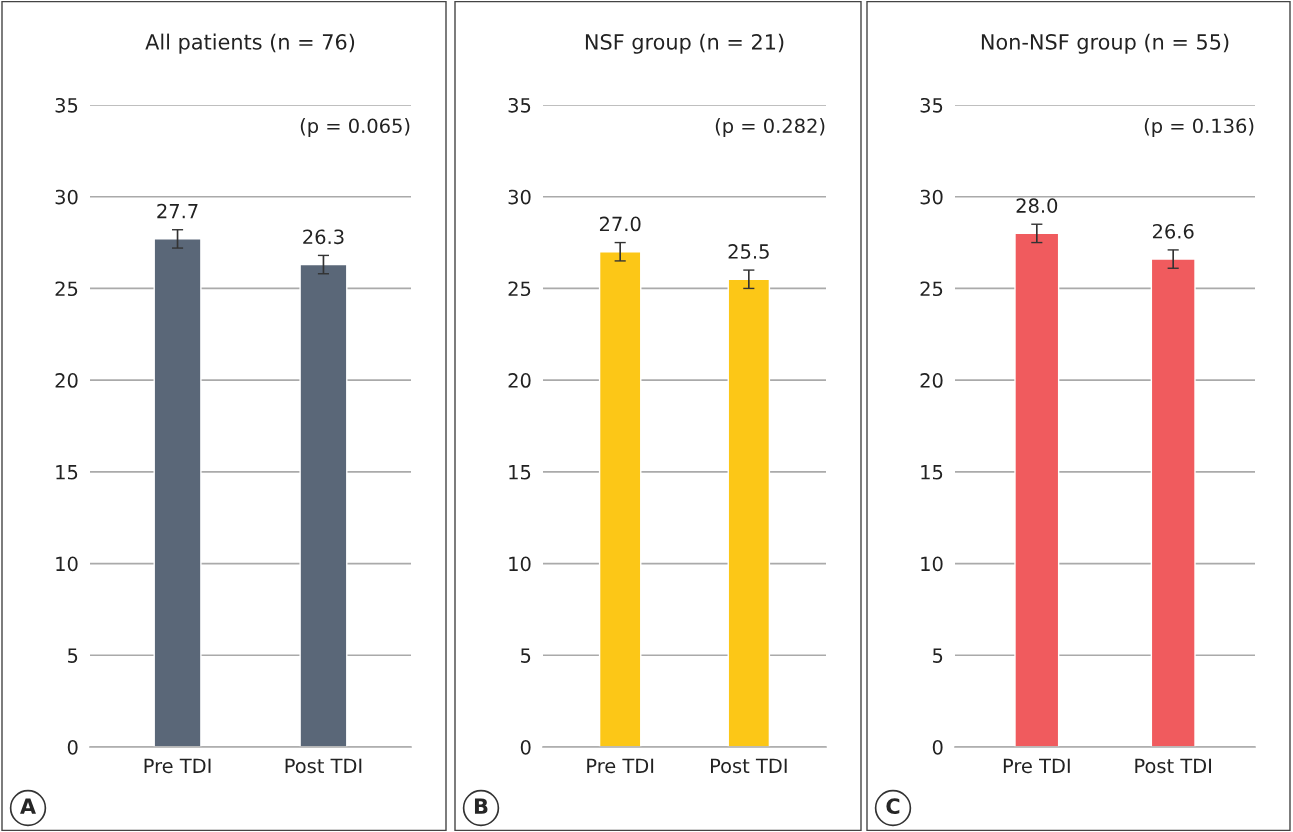 This screenshot has width=1293, height=832. I want to click on annotation: (p = 0.282), so click(770, 127).